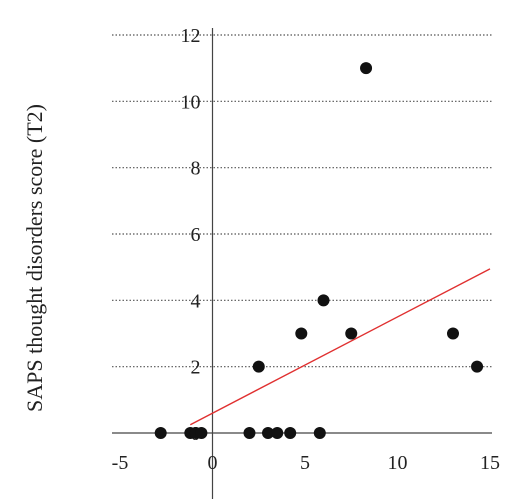 This screenshot has height=499, width=507. What do you see at coordinates (196, 235) in the screenshot?
I see `y-tick-label-6: 6` at bounding box center [196, 235].